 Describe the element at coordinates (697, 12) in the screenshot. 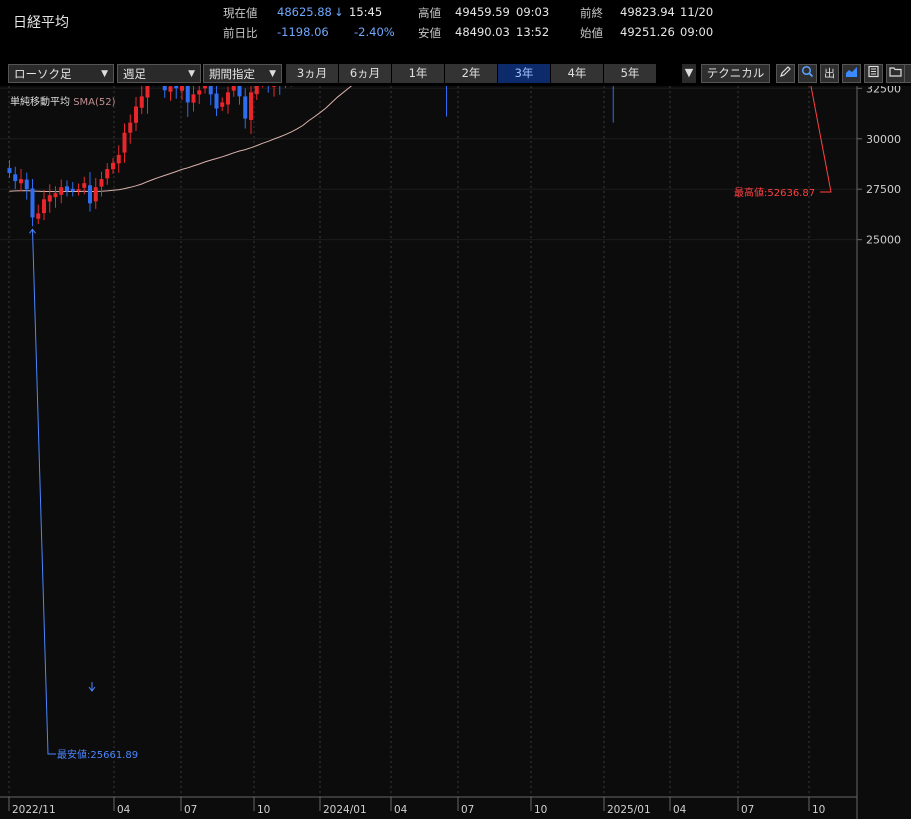

I see `prev-close-date: 11/20` at that location.